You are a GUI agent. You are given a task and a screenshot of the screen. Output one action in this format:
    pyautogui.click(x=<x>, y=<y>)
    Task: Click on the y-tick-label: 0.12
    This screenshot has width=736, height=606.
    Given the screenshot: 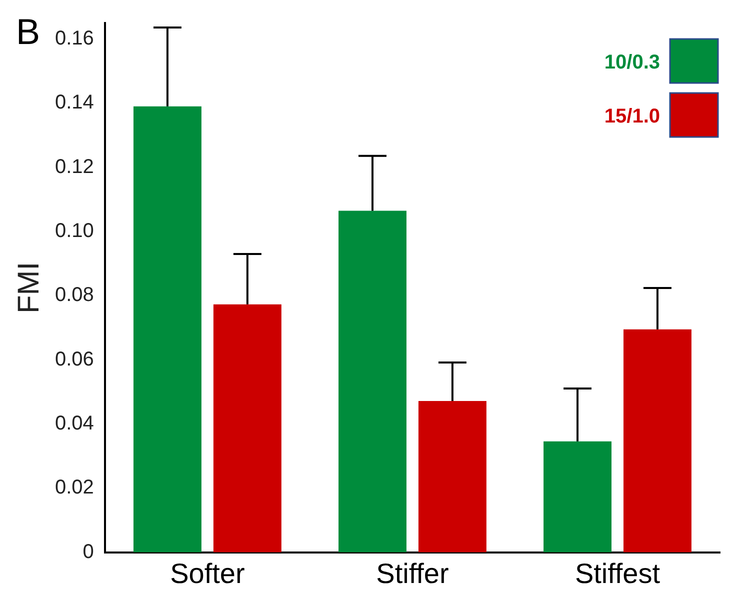 What is the action you would take?
    pyautogui.click(x=74, y=167)
    